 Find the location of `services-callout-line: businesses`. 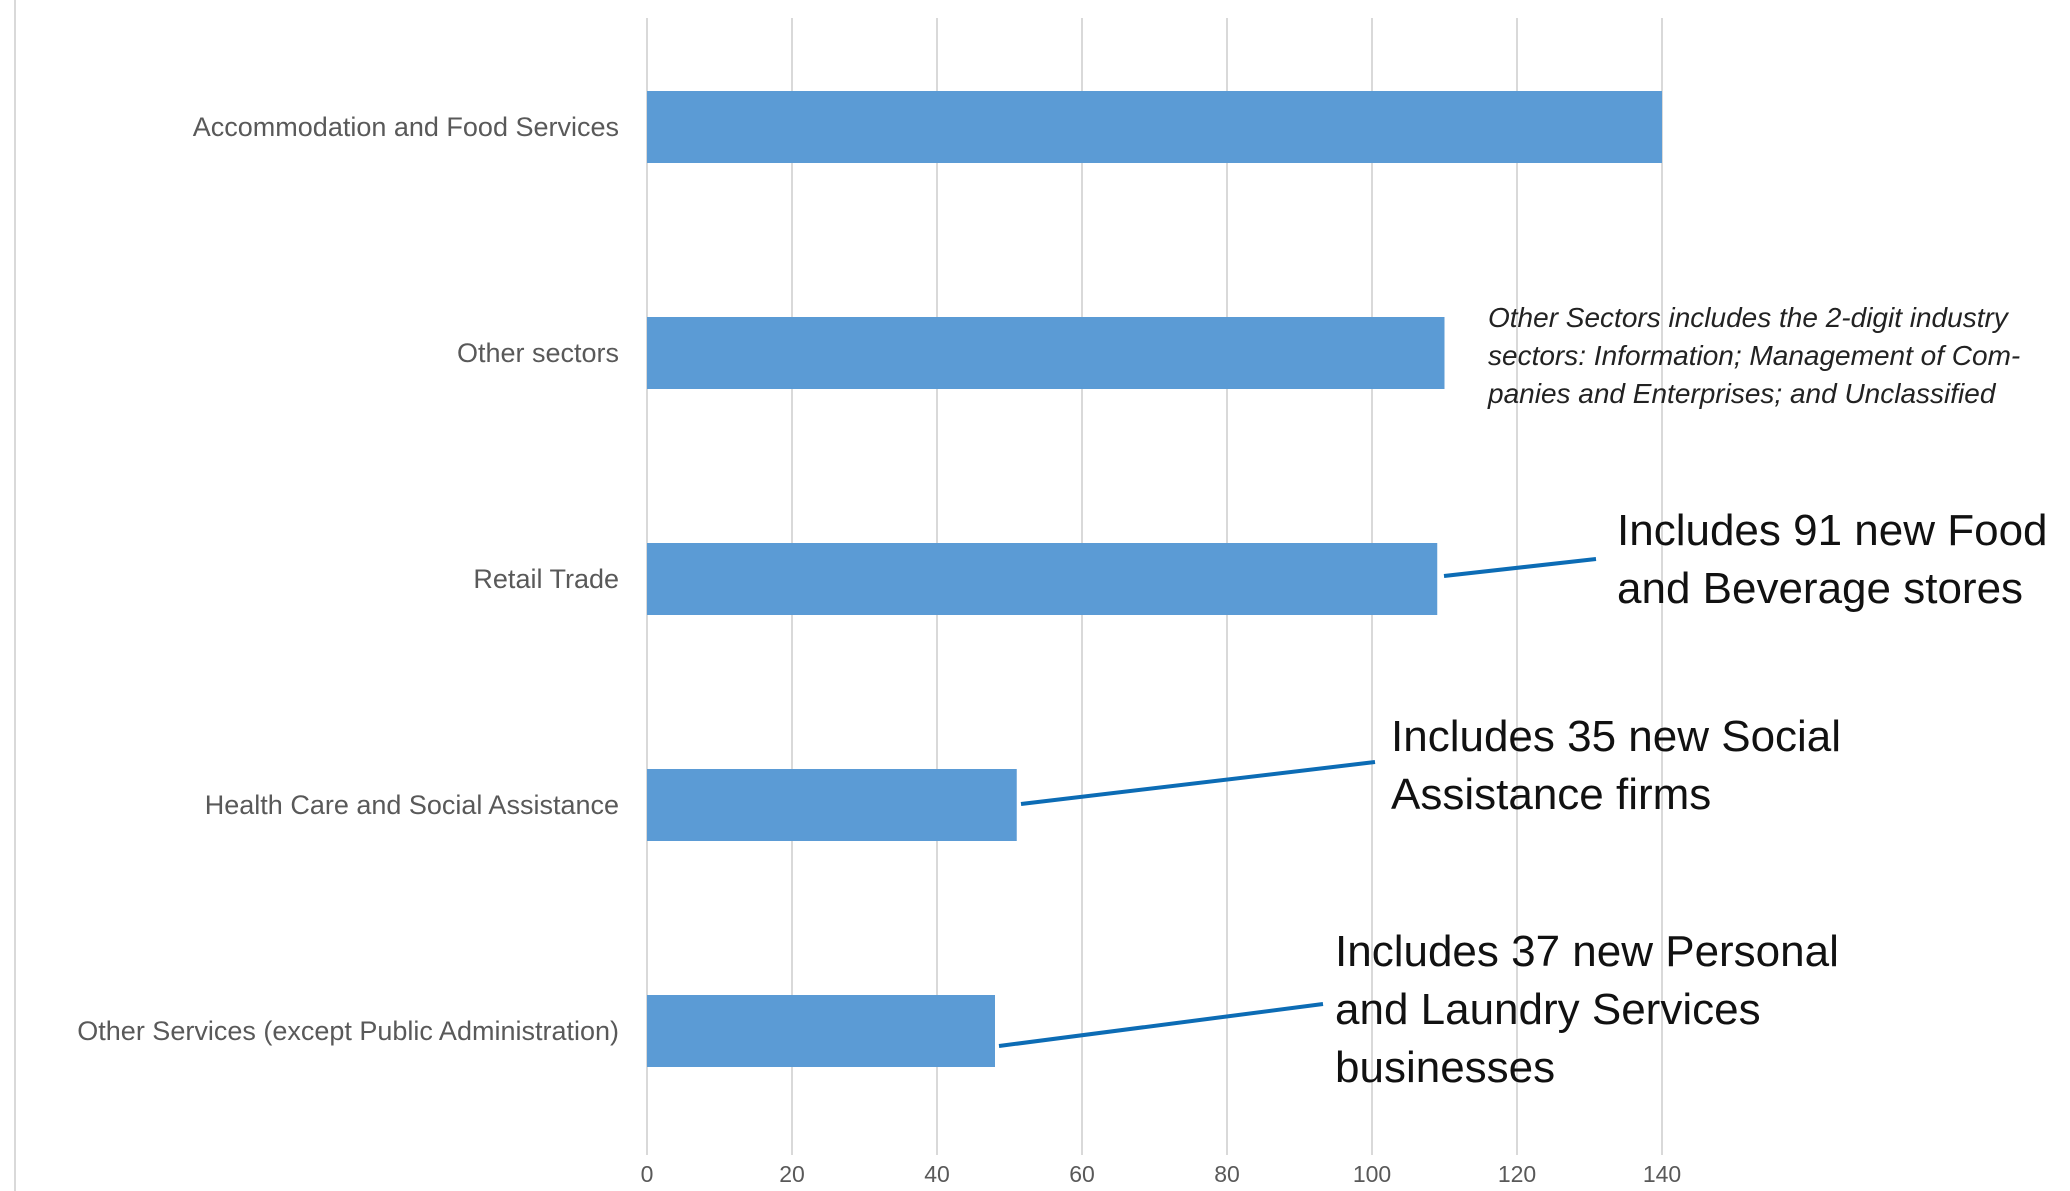

services-callout-line: businesses is located at coordinates (1445, 1067).